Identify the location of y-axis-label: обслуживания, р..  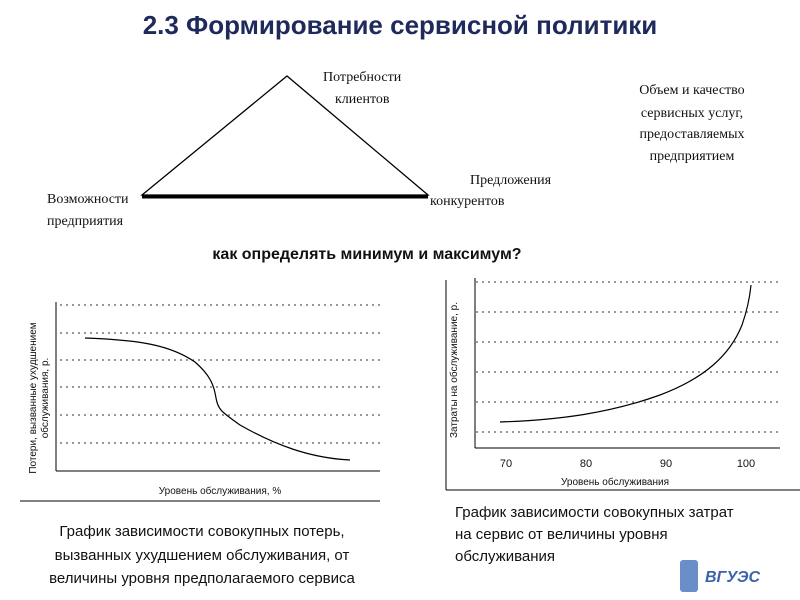
(45, 398).